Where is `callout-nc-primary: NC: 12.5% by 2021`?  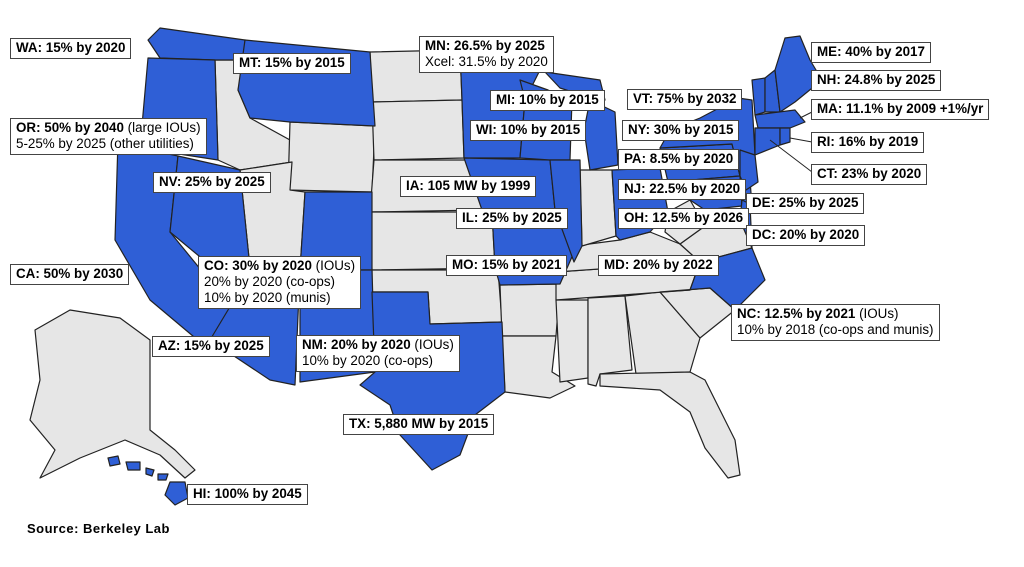
callout-nc-primary: NC: 12.5% by 2021 is located at coordinates (796, 313).